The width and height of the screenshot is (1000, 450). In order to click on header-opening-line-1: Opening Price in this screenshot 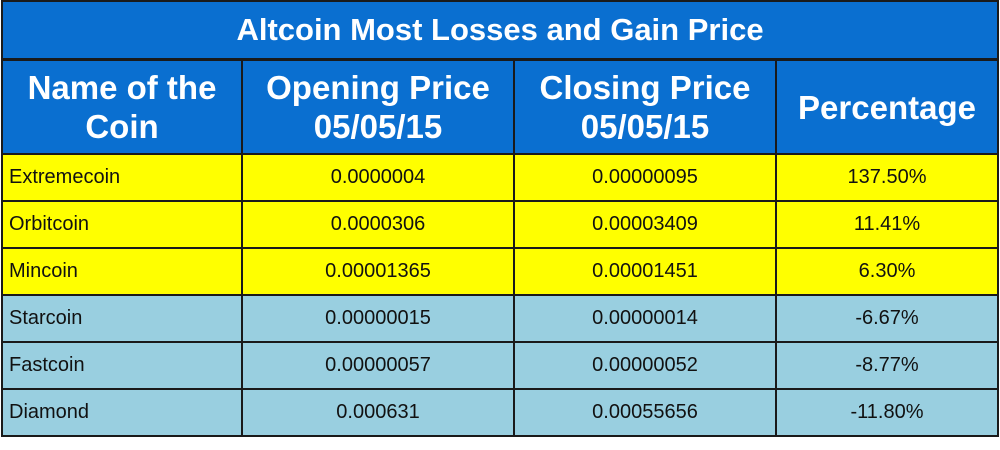, I will do `click(378, 87)`.